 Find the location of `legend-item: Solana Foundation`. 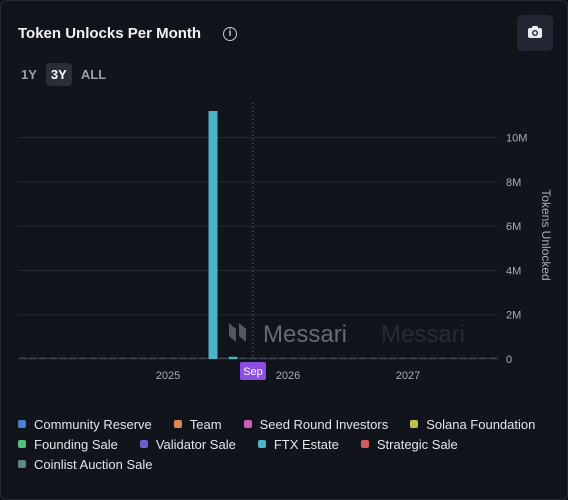

legend-item: Solana Foundation is located at coordinates (473, 424).